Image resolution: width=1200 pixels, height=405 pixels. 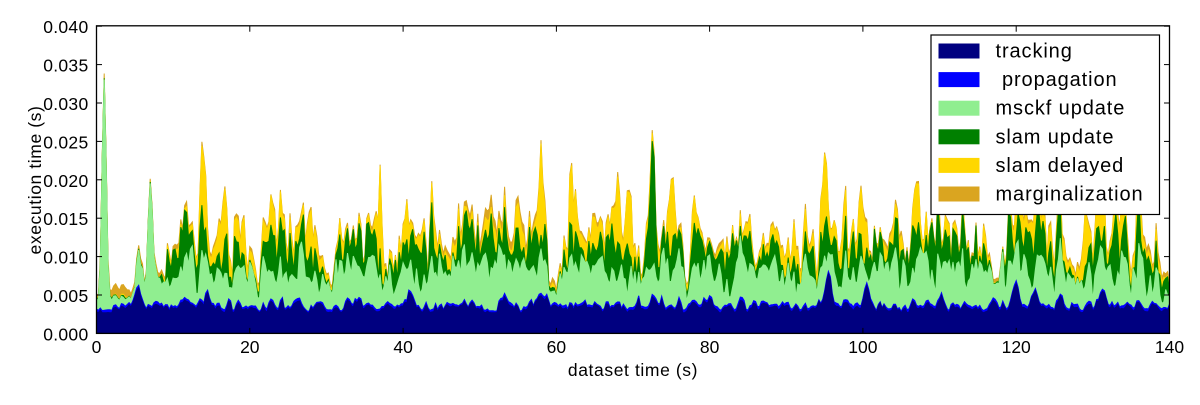 What do you see at coordinates (65, 334) in the screenshot?
I see `svg-text: 0.000` at bounding box center [65, 334].